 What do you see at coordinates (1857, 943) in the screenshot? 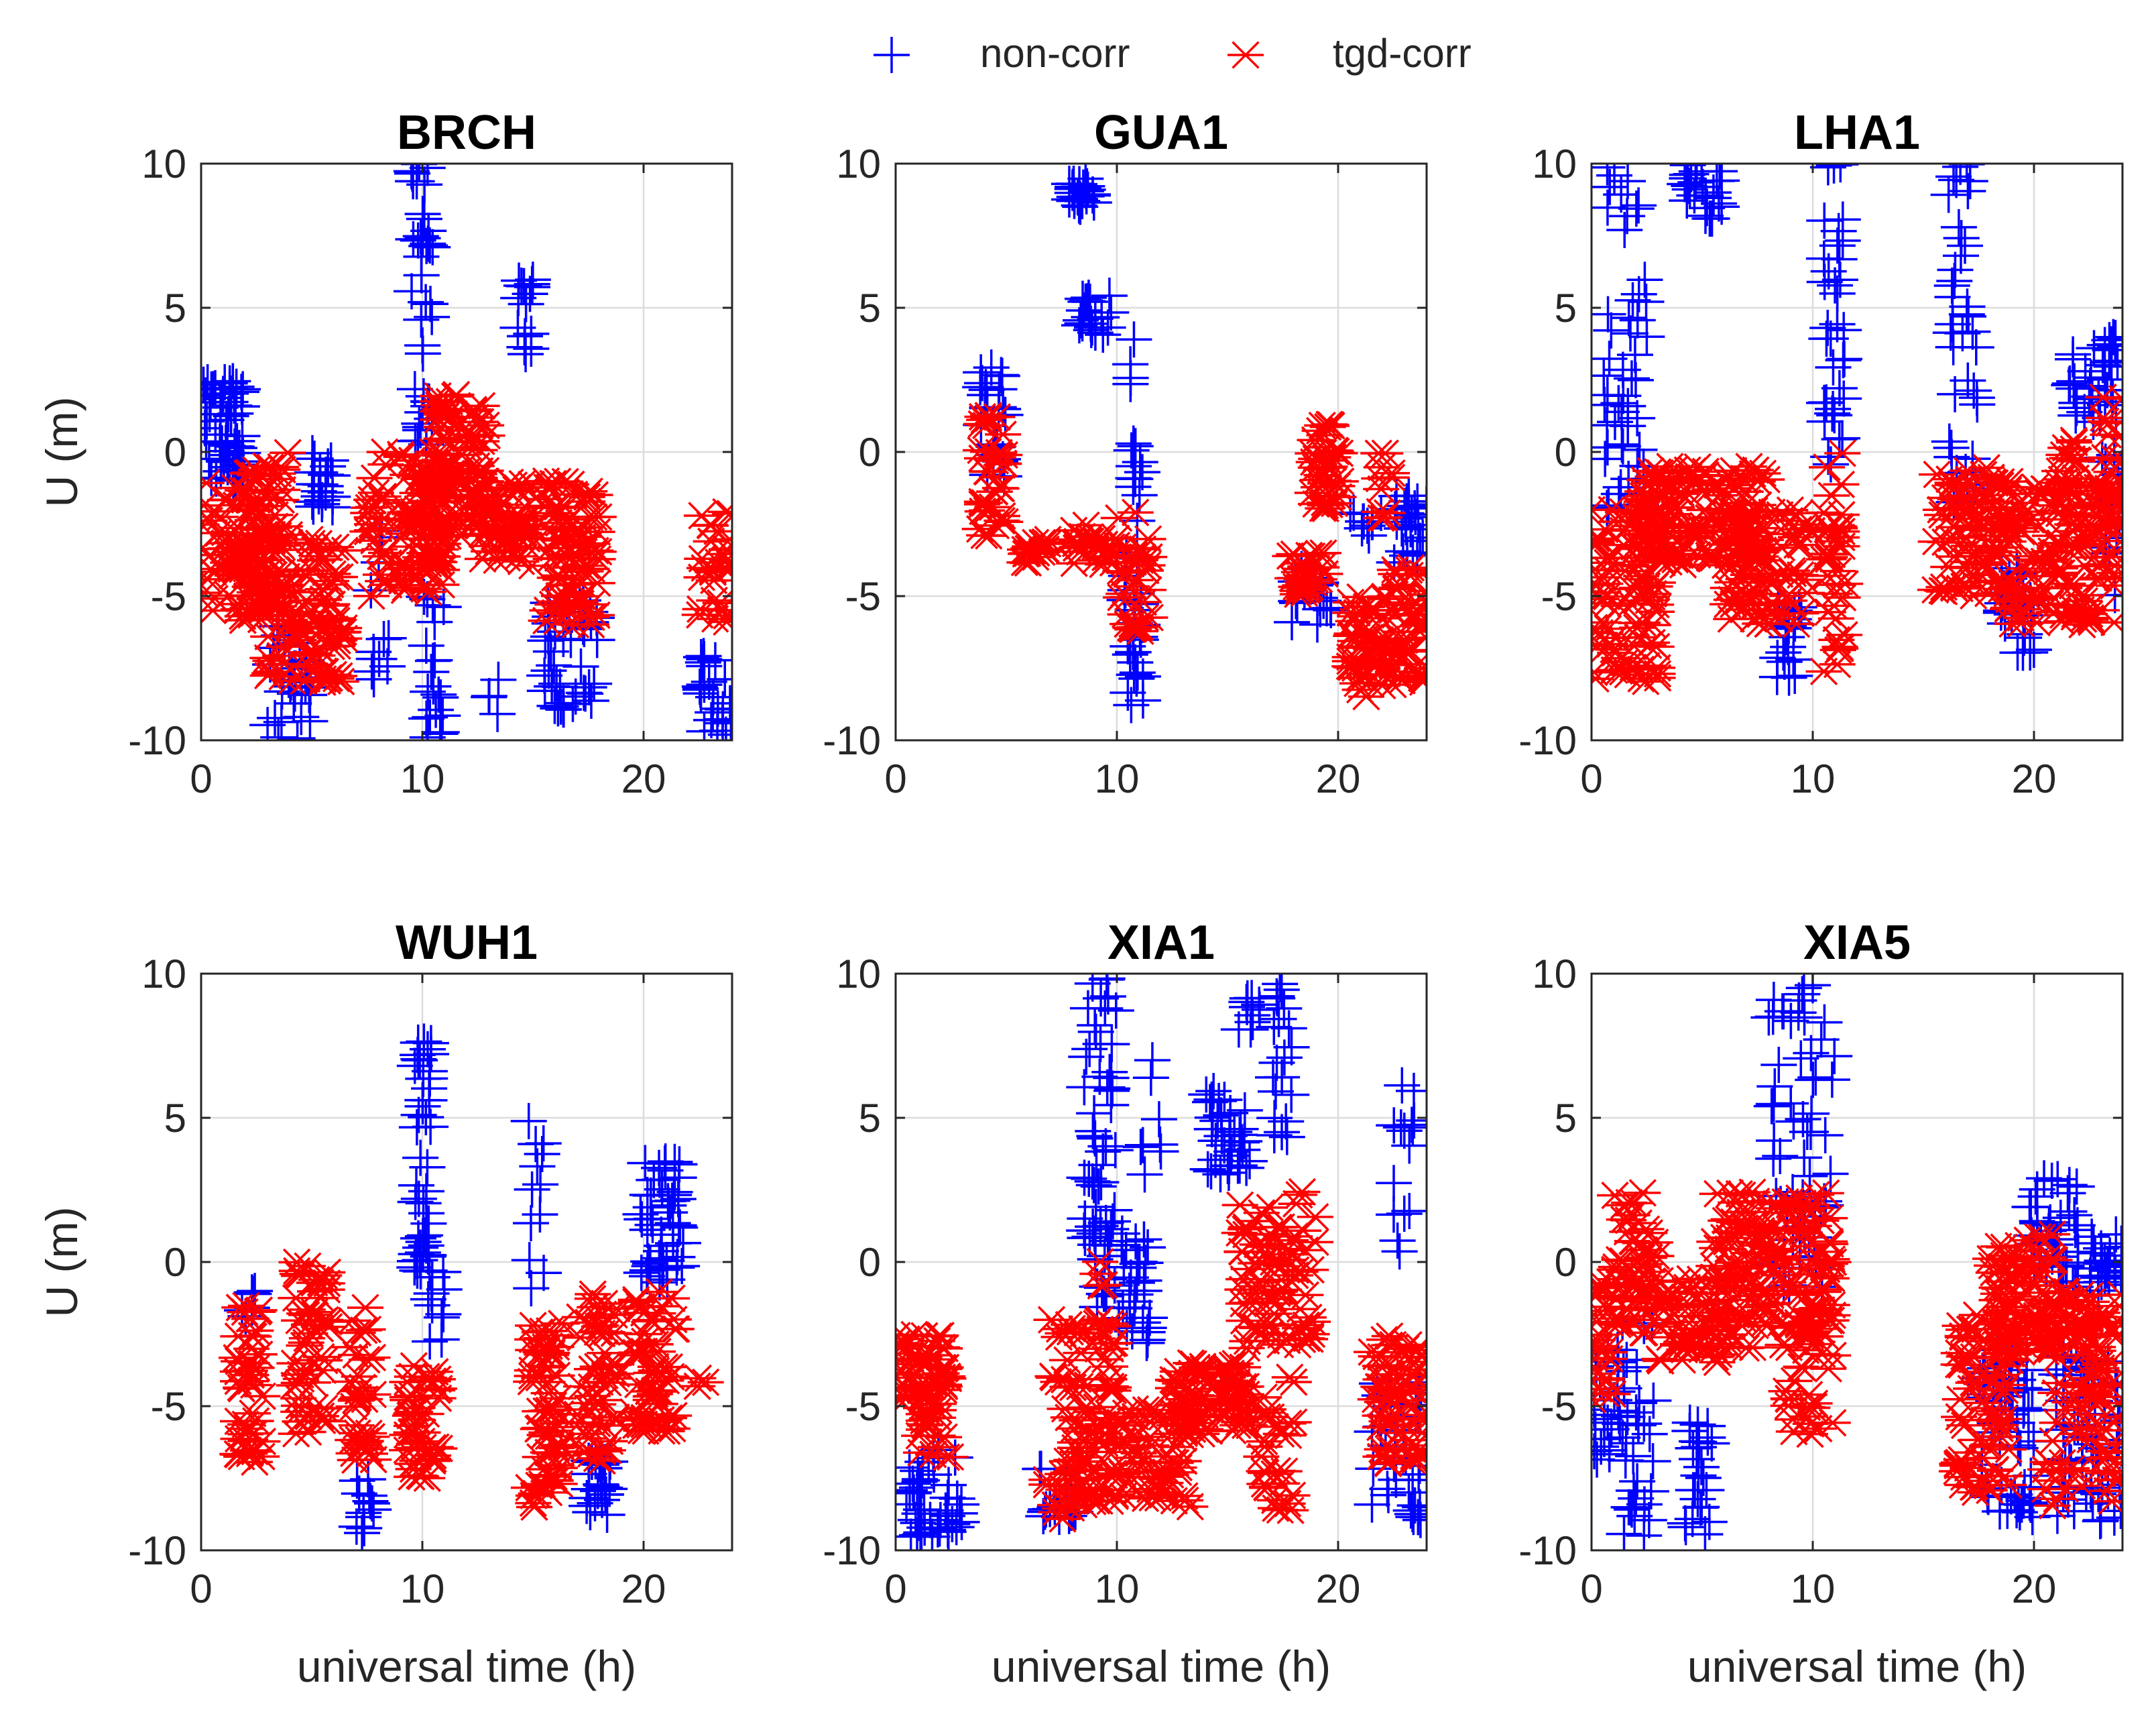
I see `subplot-title: XIA5` at bounding box center [1857, 943].